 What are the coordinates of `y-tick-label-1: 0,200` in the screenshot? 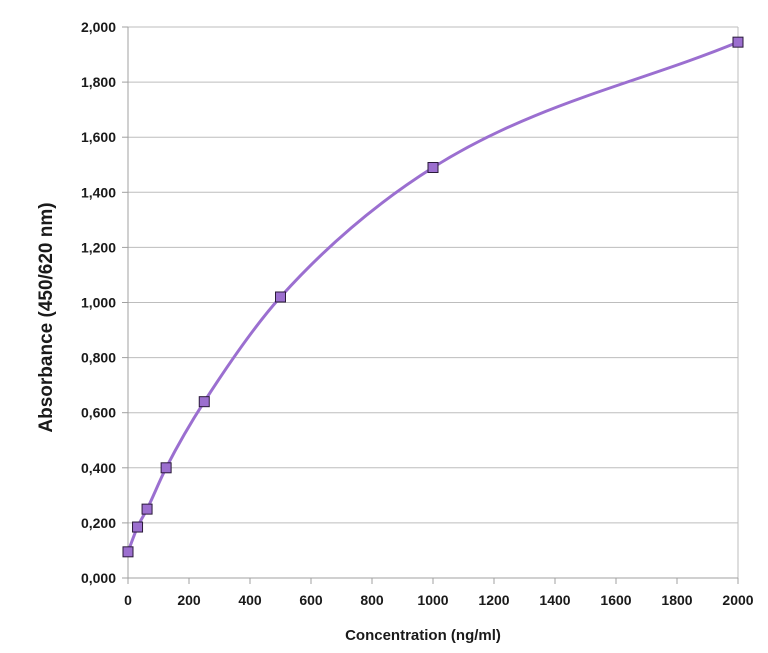 It's located at (98, 523).